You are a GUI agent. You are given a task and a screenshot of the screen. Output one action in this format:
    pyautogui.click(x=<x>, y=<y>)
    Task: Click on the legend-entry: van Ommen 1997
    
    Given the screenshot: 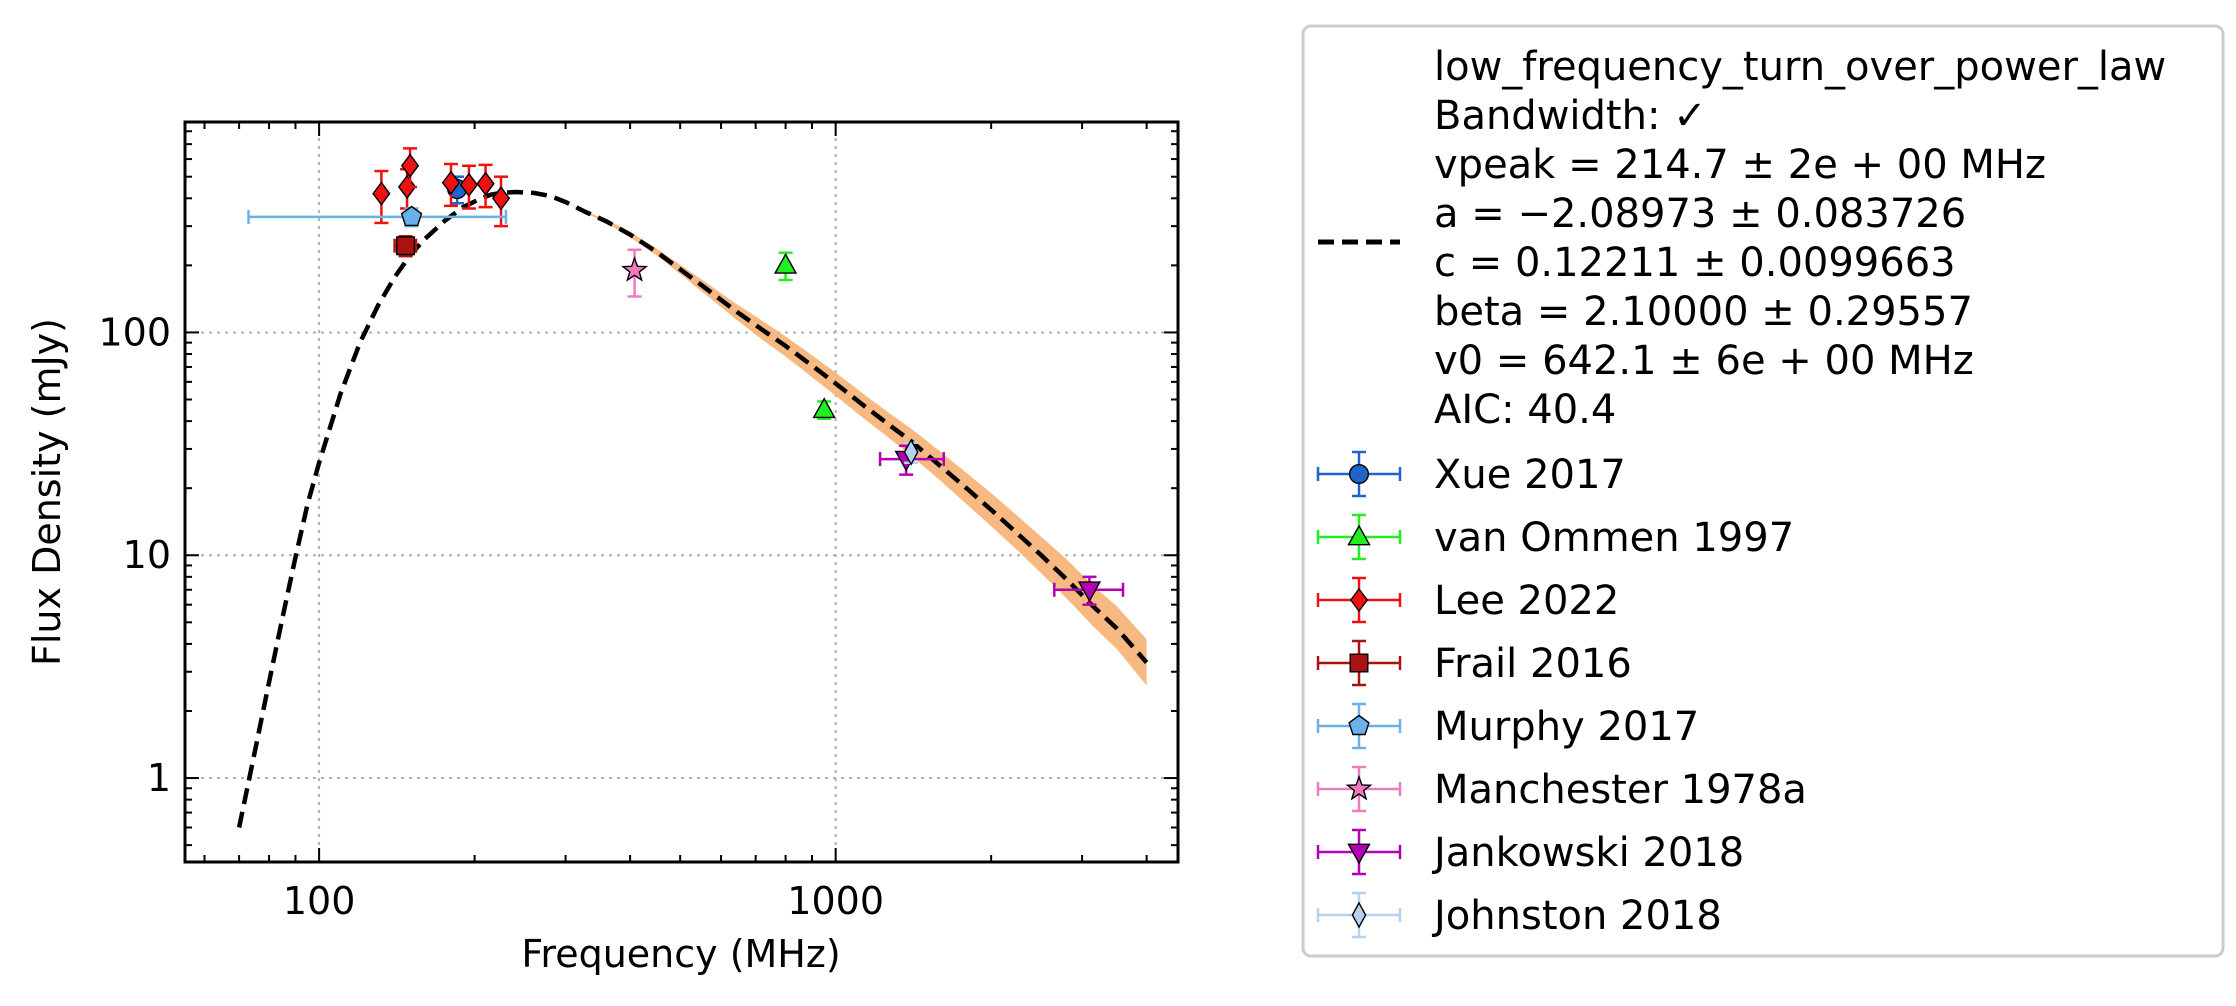 What is the action you would take?
    pyautogui.click(x=1555, y=537)
    